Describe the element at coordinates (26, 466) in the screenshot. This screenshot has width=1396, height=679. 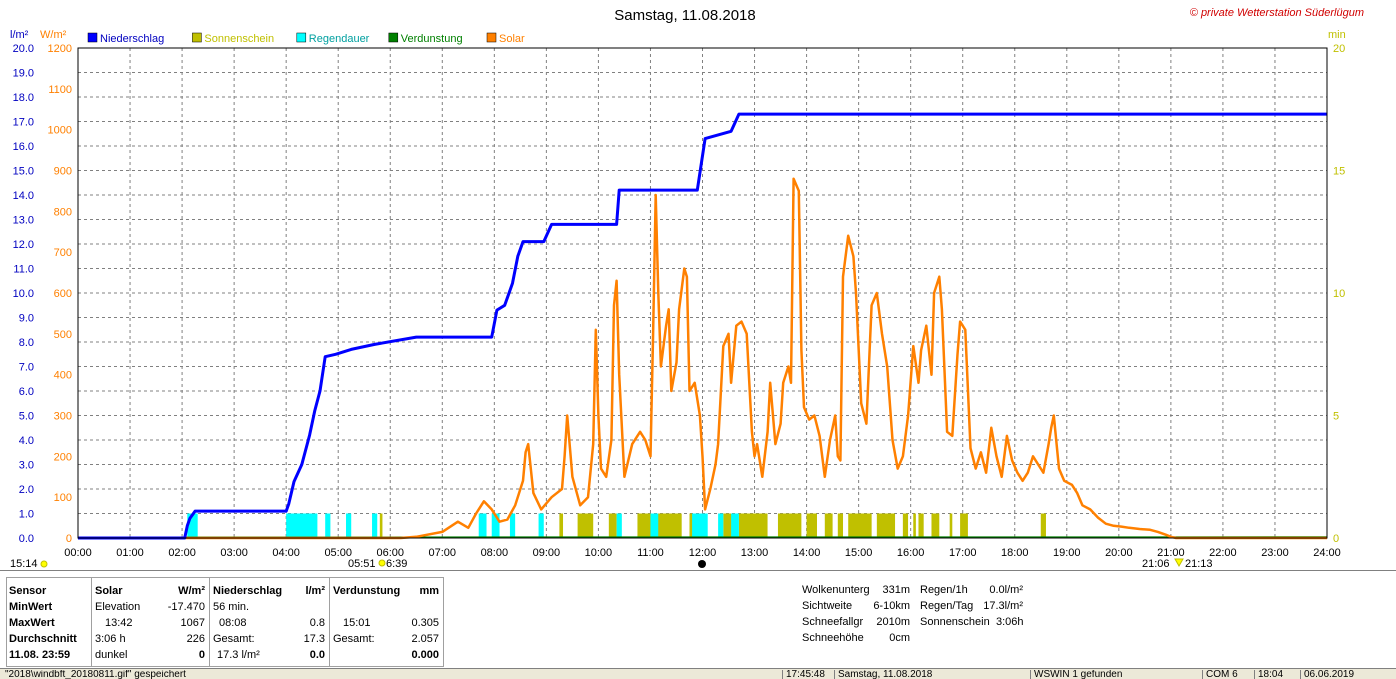
I see `y-left-tick-label: 3.0` at that location.